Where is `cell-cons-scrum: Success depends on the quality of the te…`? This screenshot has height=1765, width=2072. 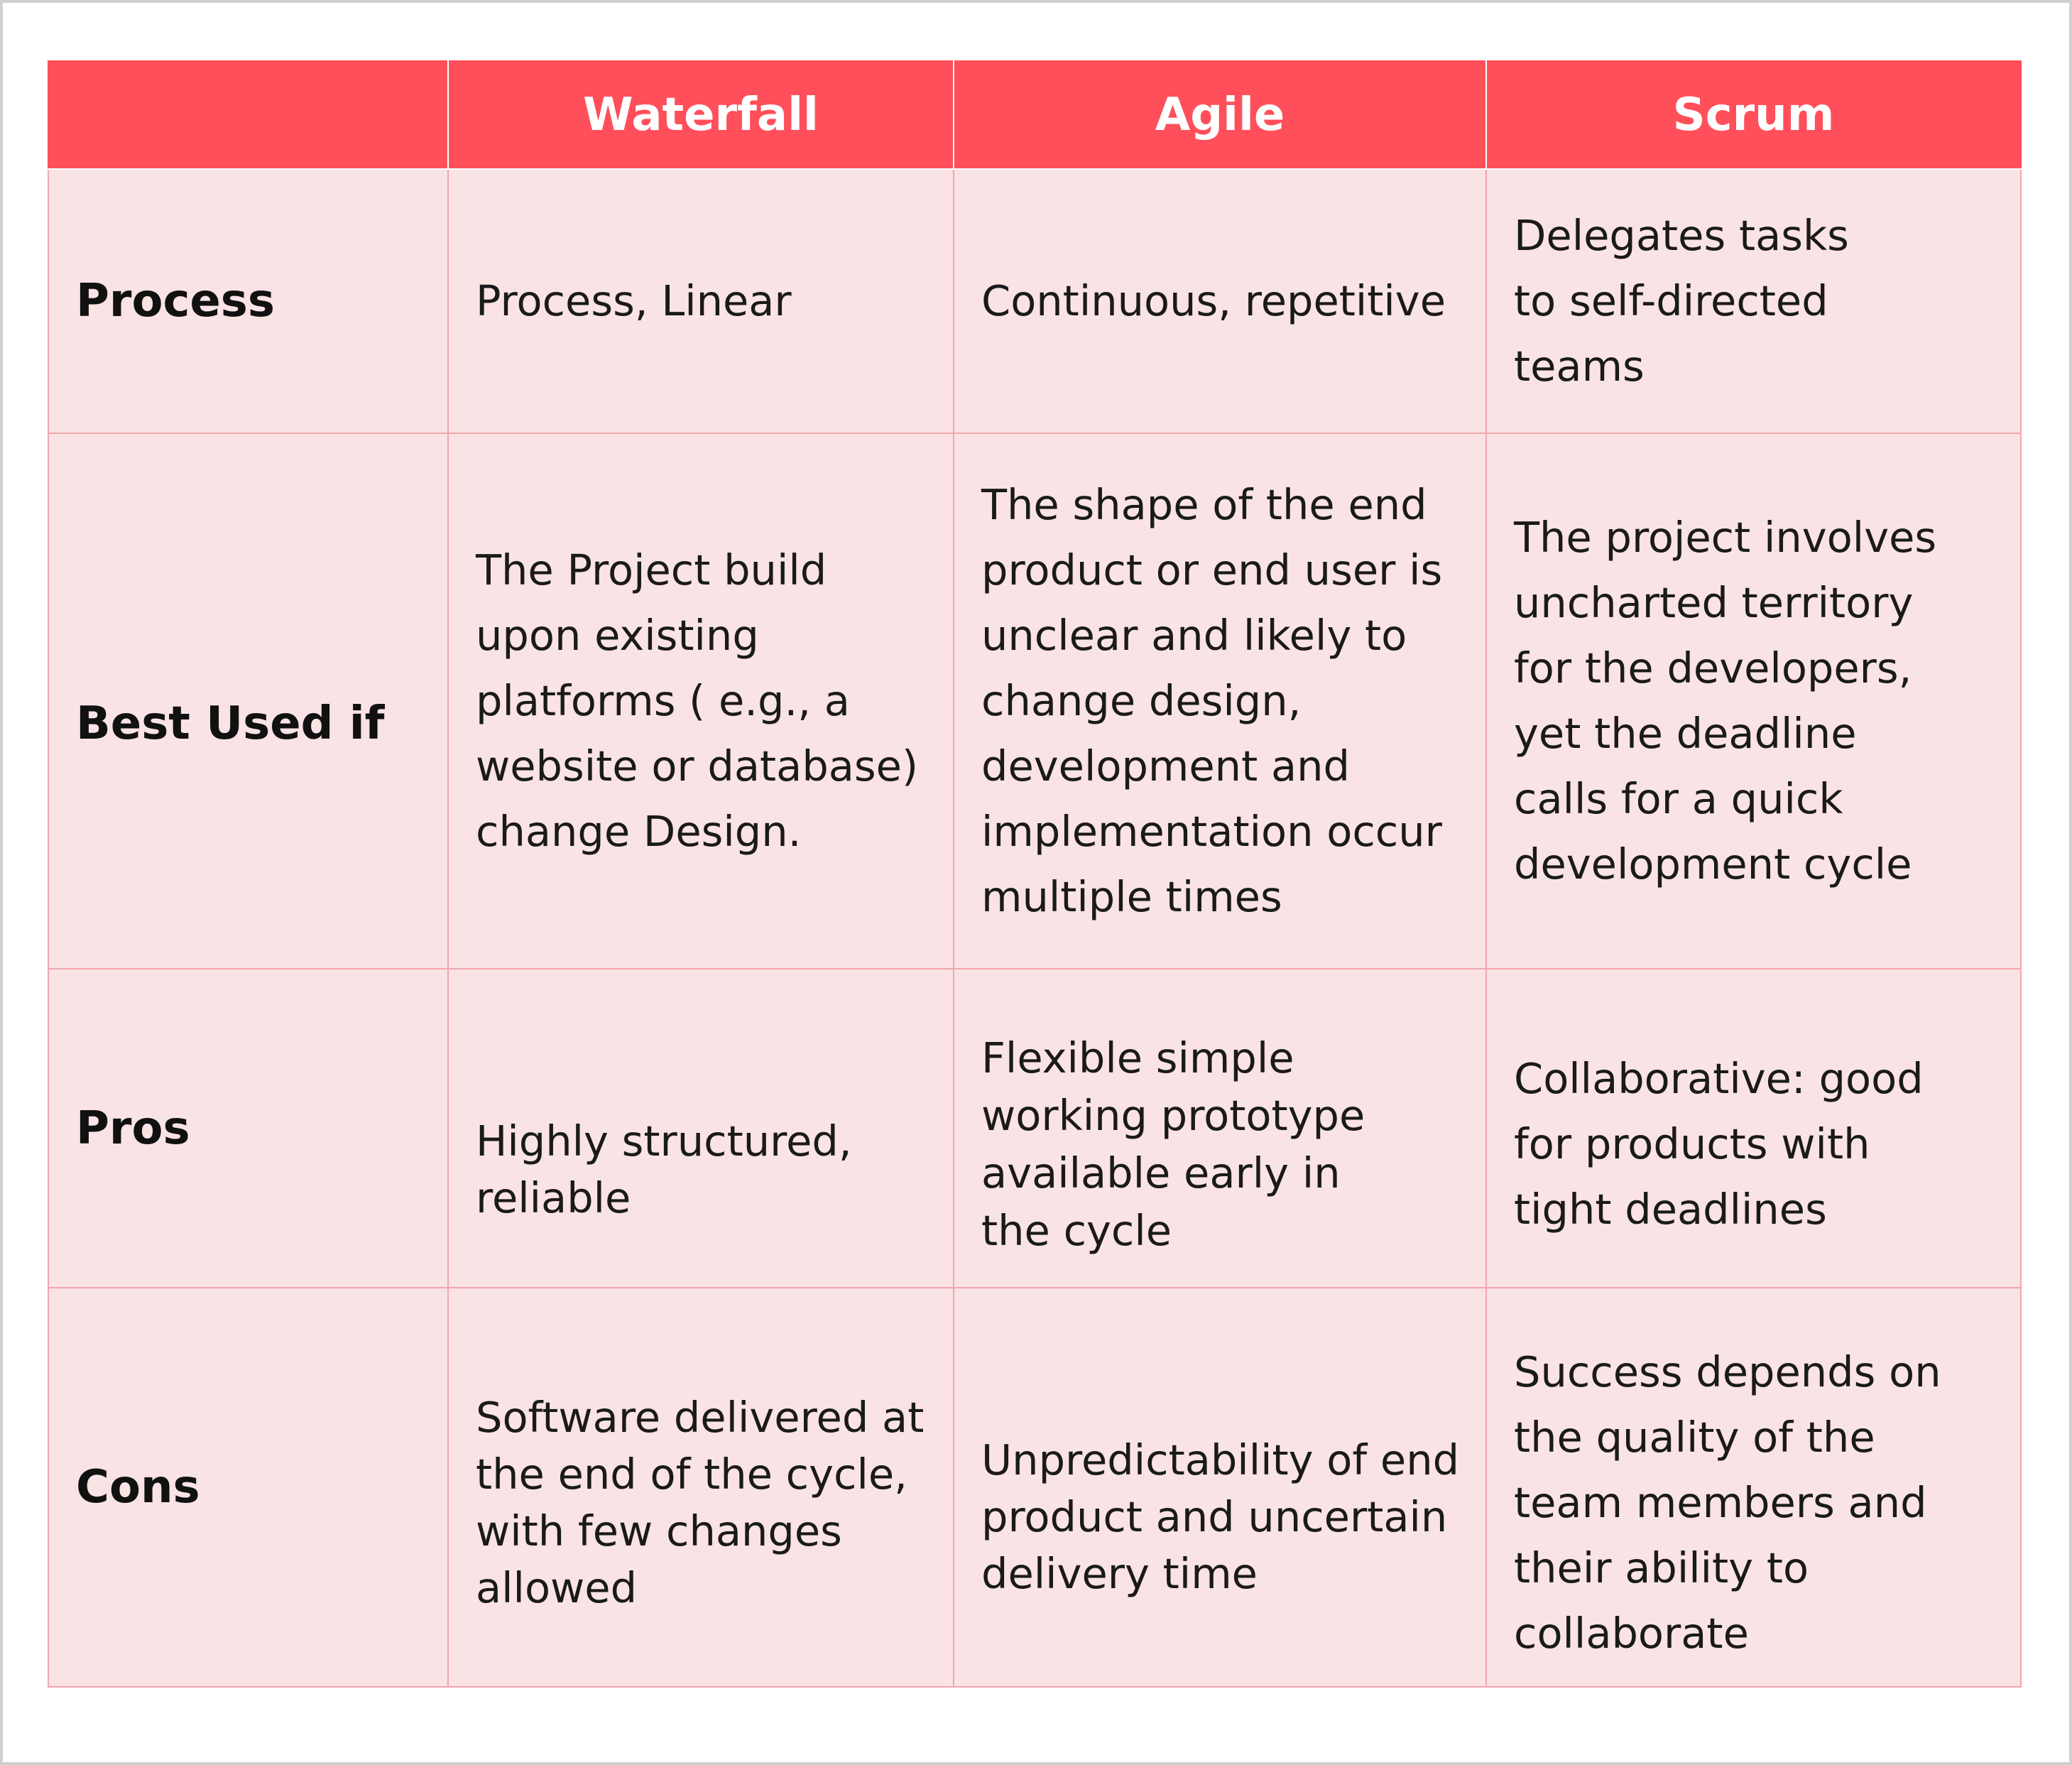
cell-cons-scrum: Success depends on the quality of the te… is located at coordinates (1753, 1487).